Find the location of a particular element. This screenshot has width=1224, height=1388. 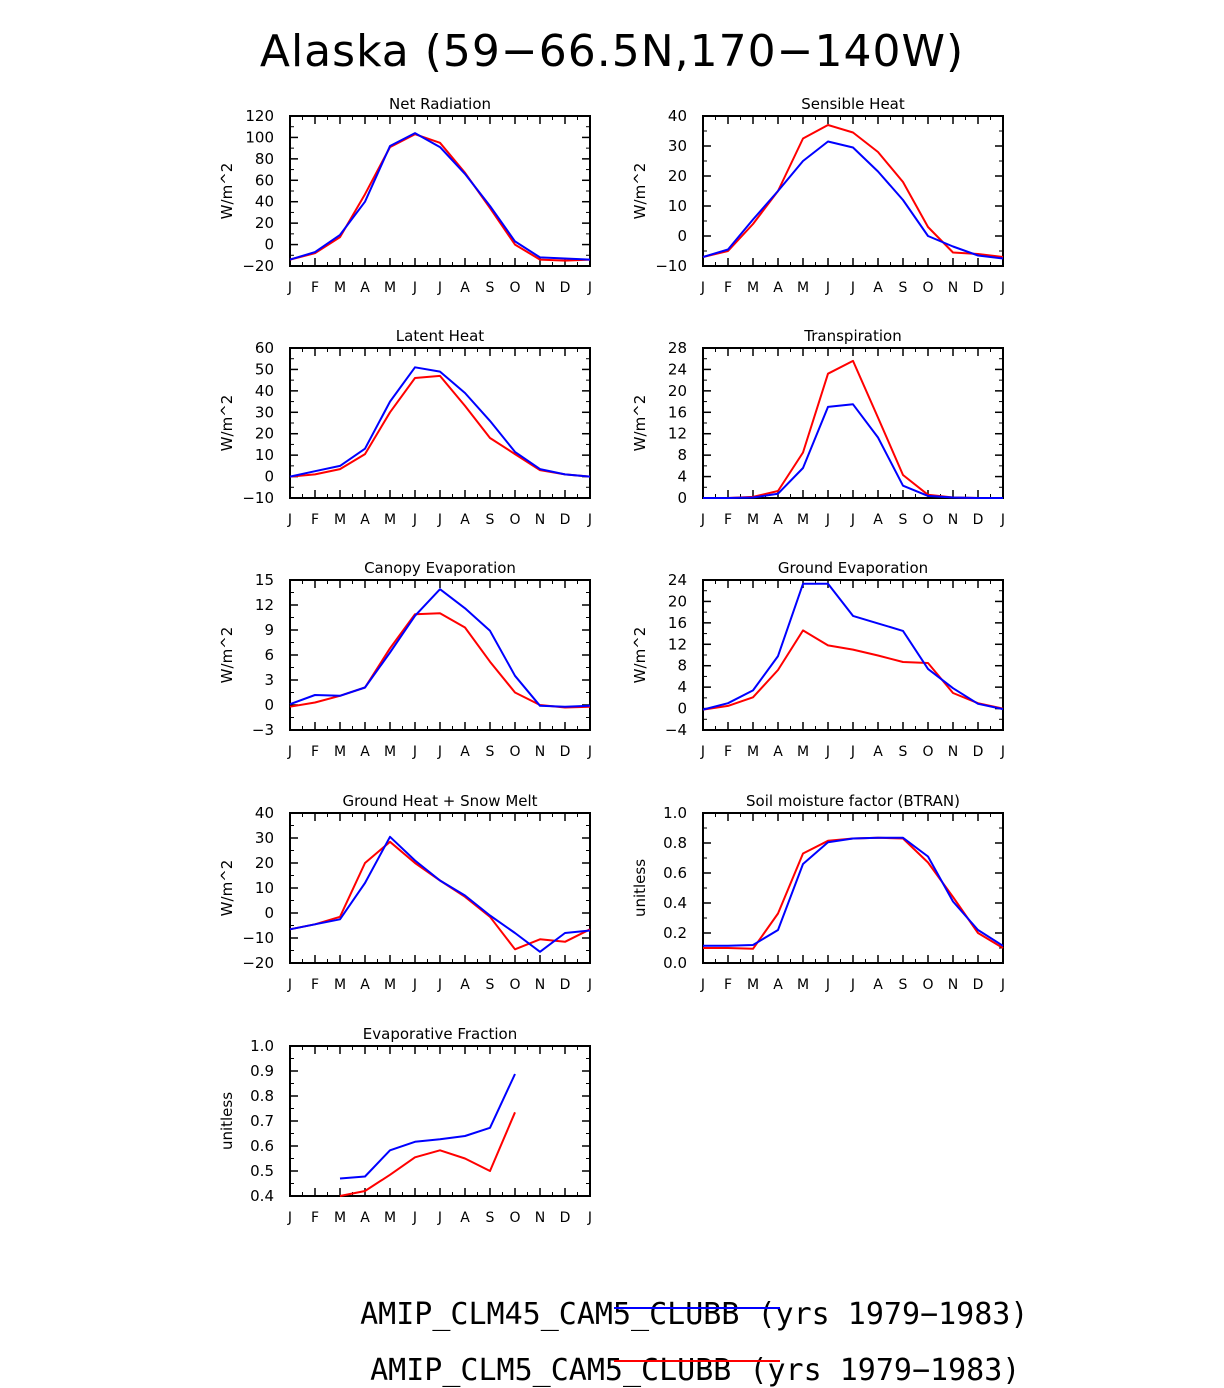

y-tick-label: −10 is located at coordinates (671, 266).